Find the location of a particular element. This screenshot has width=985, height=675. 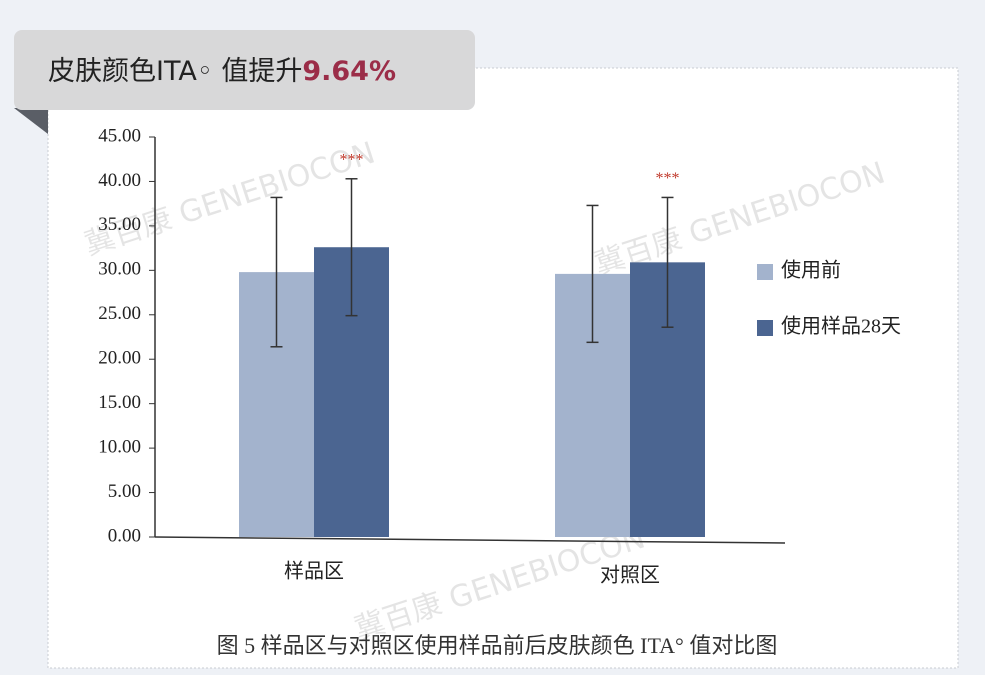

y-tick-label: 20.00 is located at coordinates (119, 358).